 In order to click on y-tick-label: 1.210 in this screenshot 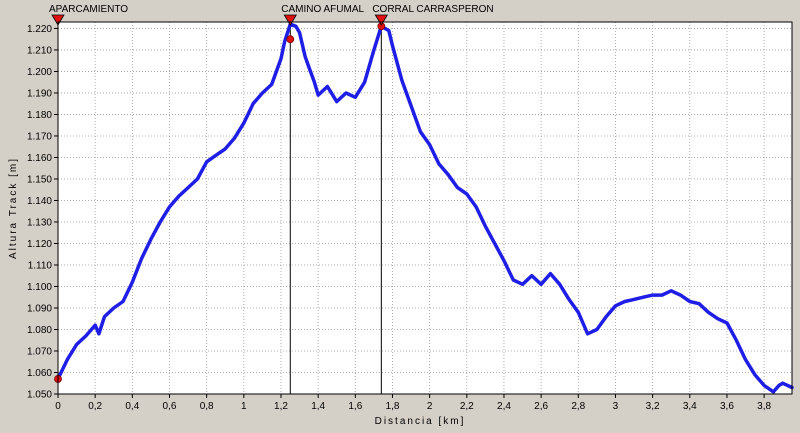, I will do `click(39, 50)`.